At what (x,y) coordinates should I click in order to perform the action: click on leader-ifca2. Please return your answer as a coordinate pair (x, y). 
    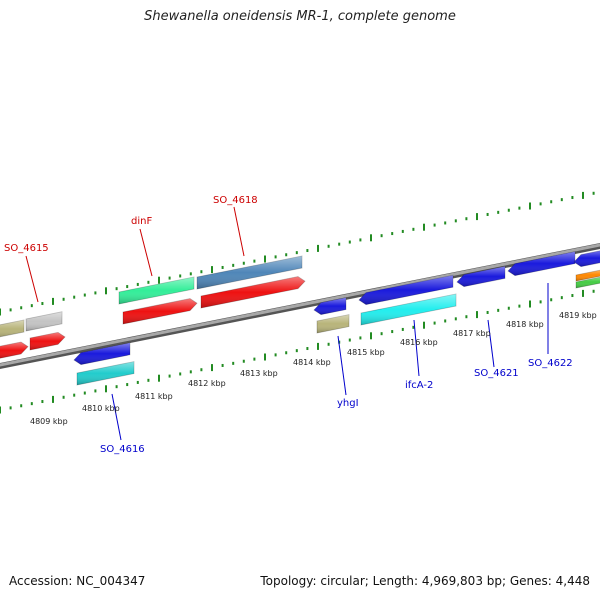
    Looking at the image, I should click on (416, 348).